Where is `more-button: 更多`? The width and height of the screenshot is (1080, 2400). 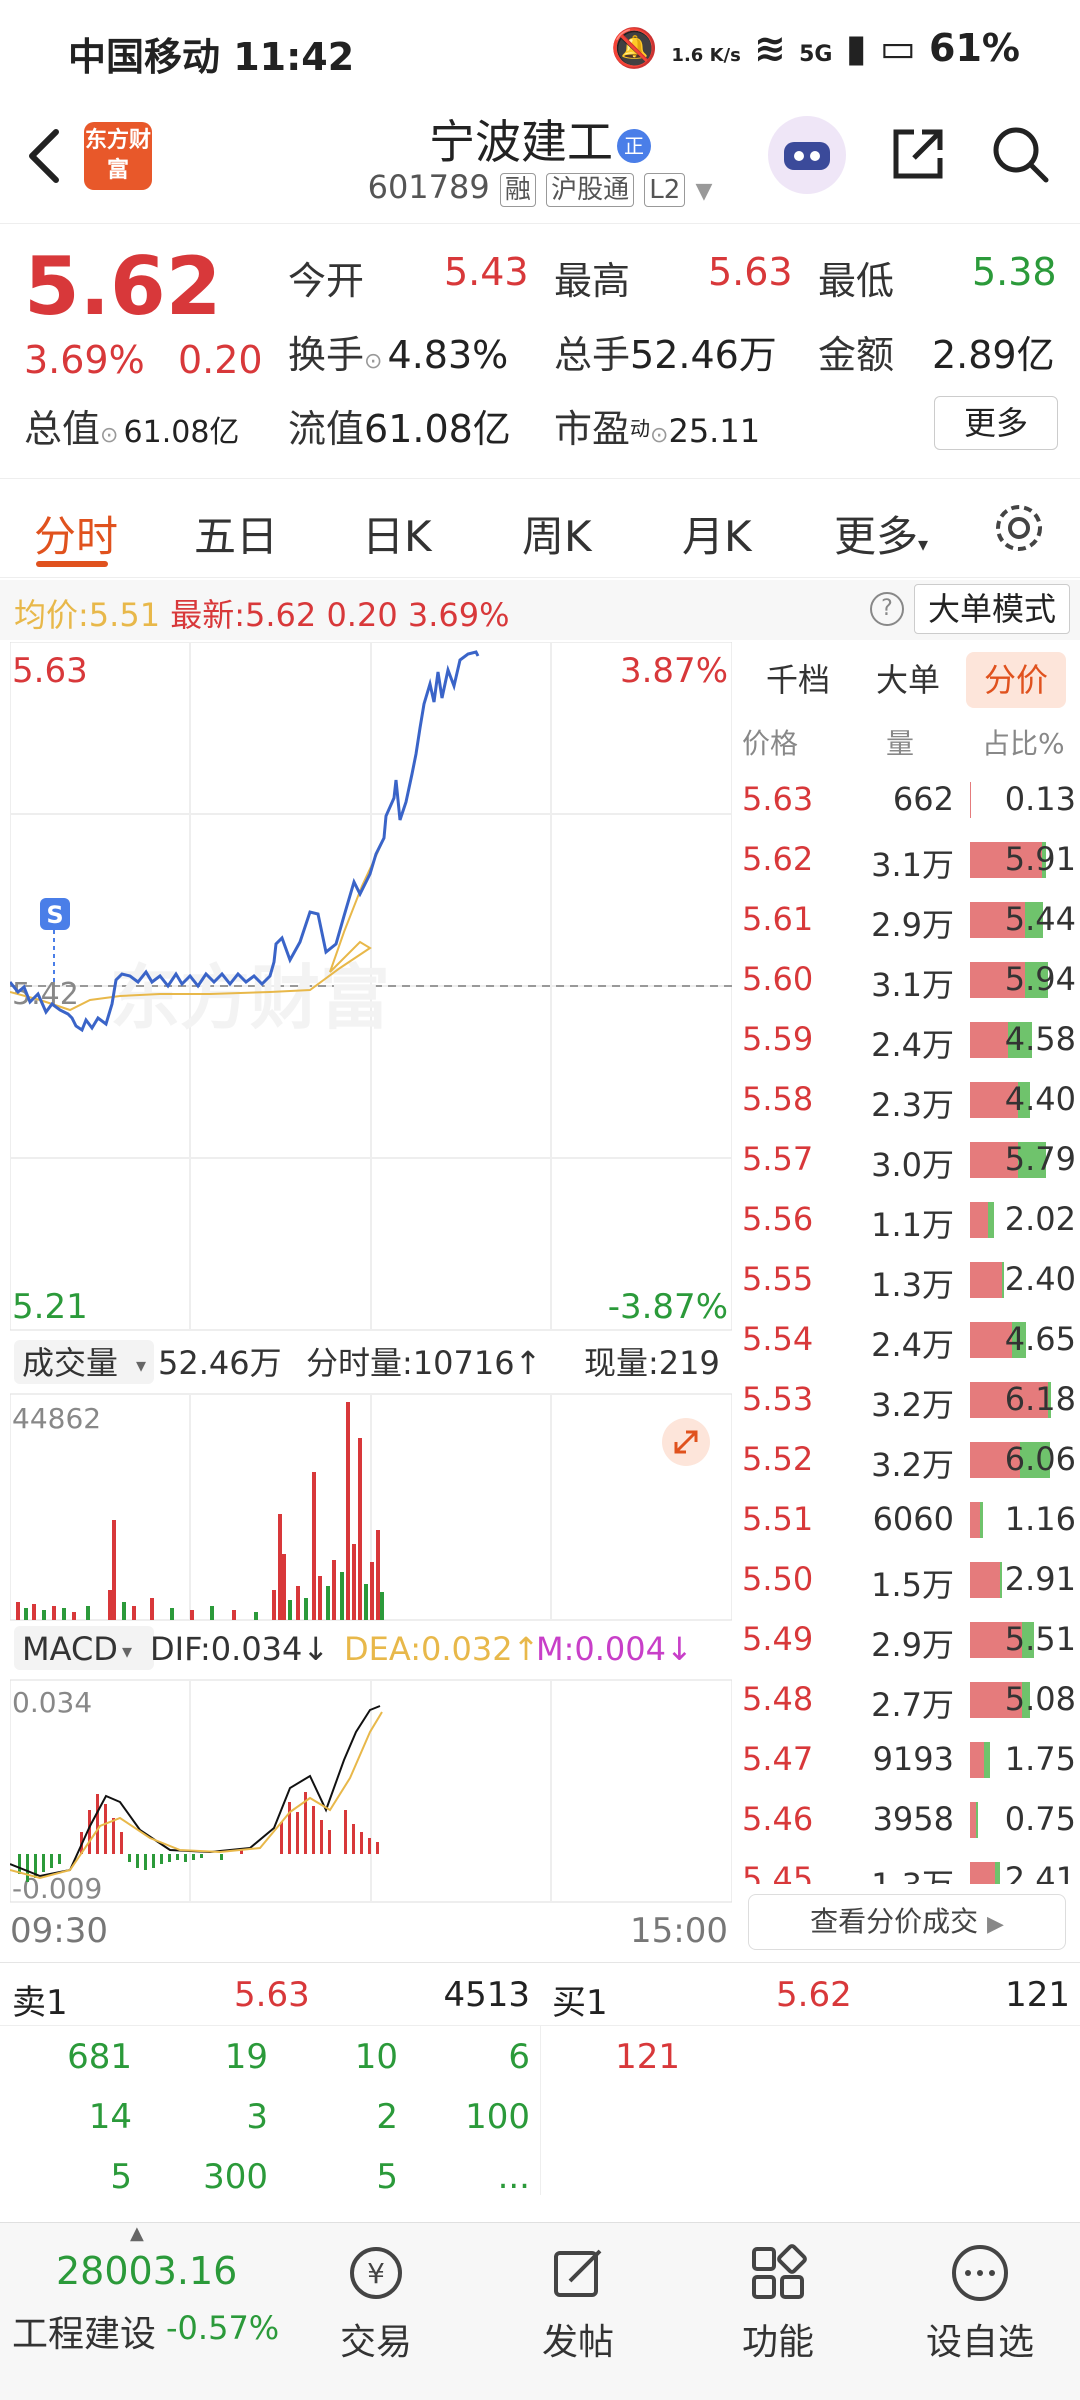
more-button: 更多 is located at coordinates (996, 423).